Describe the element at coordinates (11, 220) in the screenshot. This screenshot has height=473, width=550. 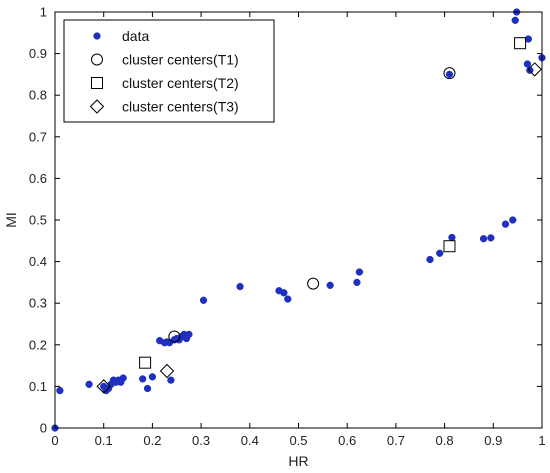
I see `y-axis-label: MI` at that location.